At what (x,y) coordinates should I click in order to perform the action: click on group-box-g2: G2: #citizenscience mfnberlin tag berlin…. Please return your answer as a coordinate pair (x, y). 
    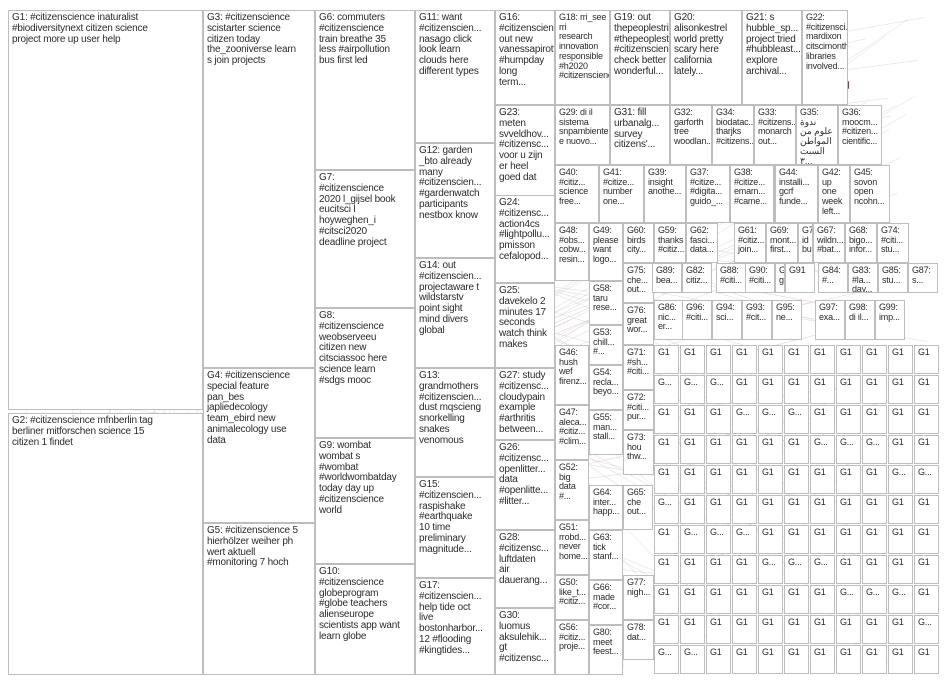
    Looking at the image, I should click on (105, 544).